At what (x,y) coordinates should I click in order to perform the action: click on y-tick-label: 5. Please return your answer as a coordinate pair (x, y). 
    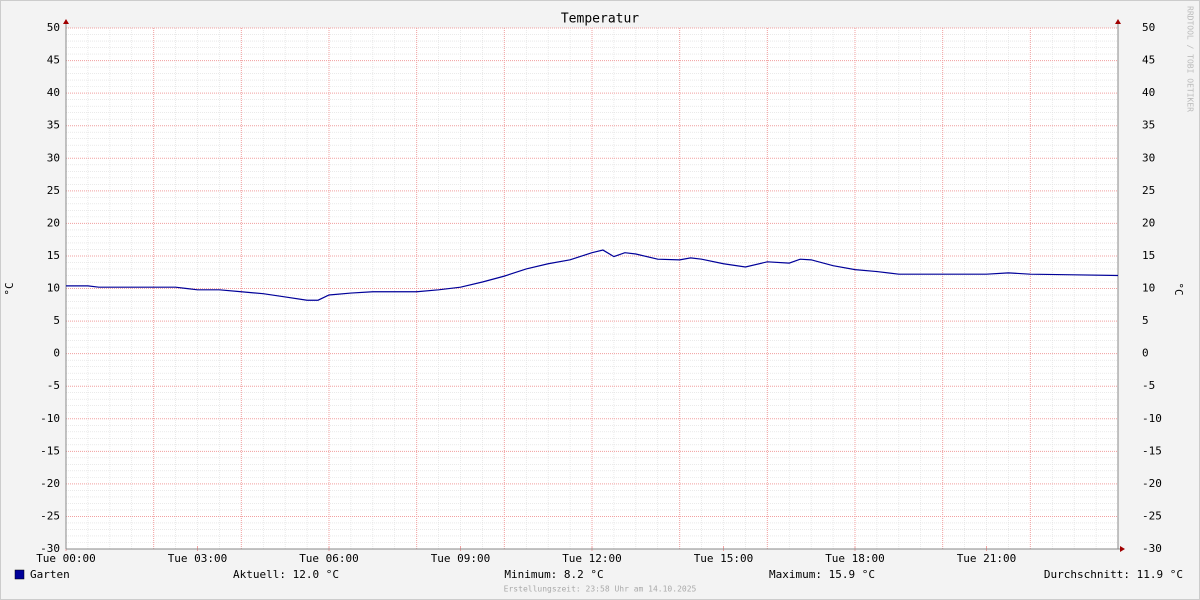
    Looking at the image, I should click on (56, 320).